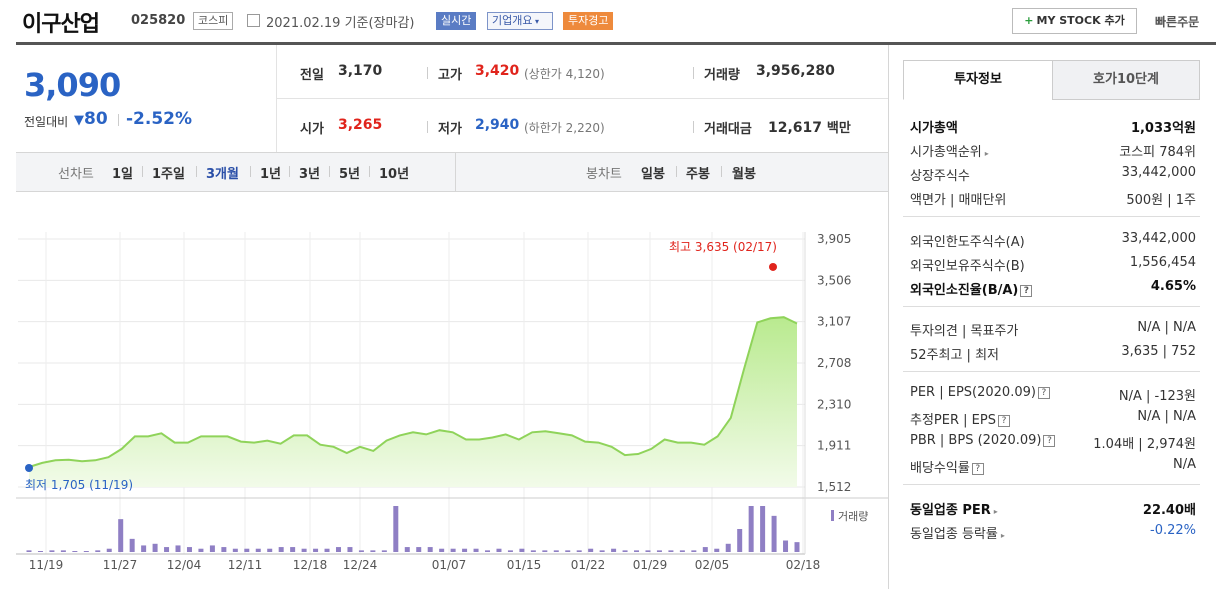  I want to click on tab-3m: 3개월, so click(222, 174).